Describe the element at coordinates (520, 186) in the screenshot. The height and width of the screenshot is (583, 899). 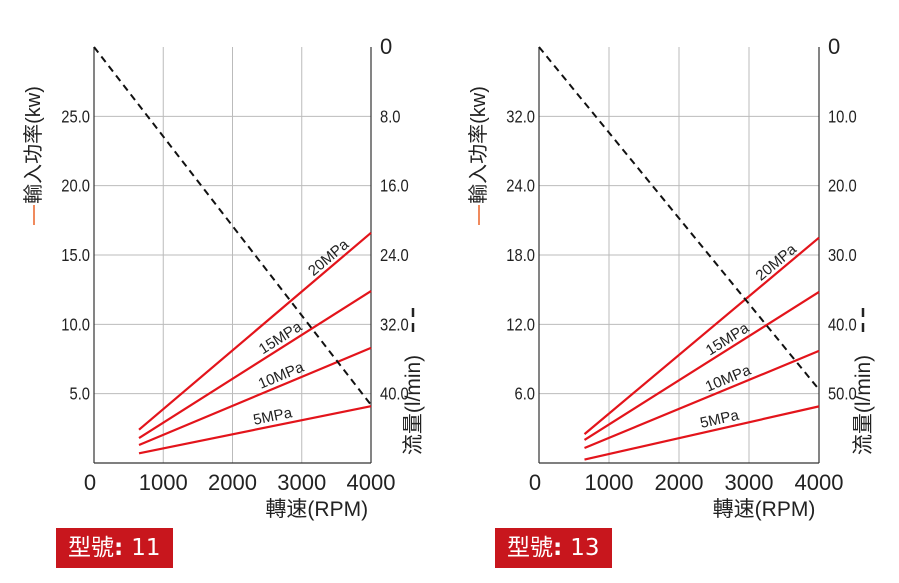
I see `y-left-tick-label: 24.0` at that location.